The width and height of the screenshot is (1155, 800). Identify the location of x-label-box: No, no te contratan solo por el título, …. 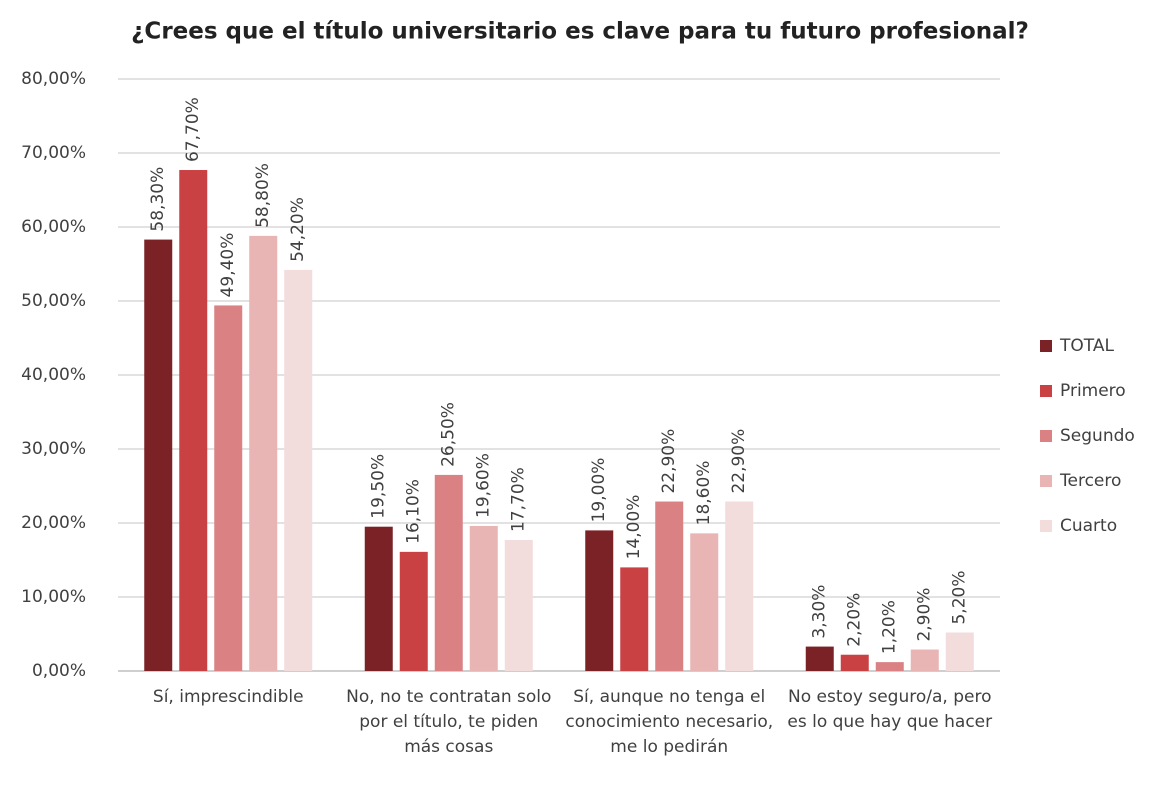
(449, 722).